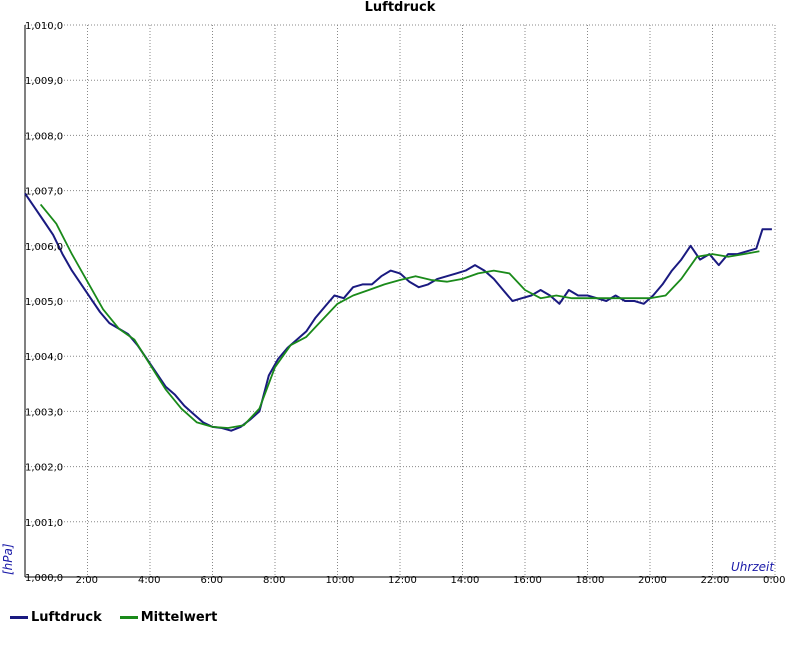 The width and height of the screenshot is (800, 650). I want to click on x-tick-label: 10:00, so click(340, 580).